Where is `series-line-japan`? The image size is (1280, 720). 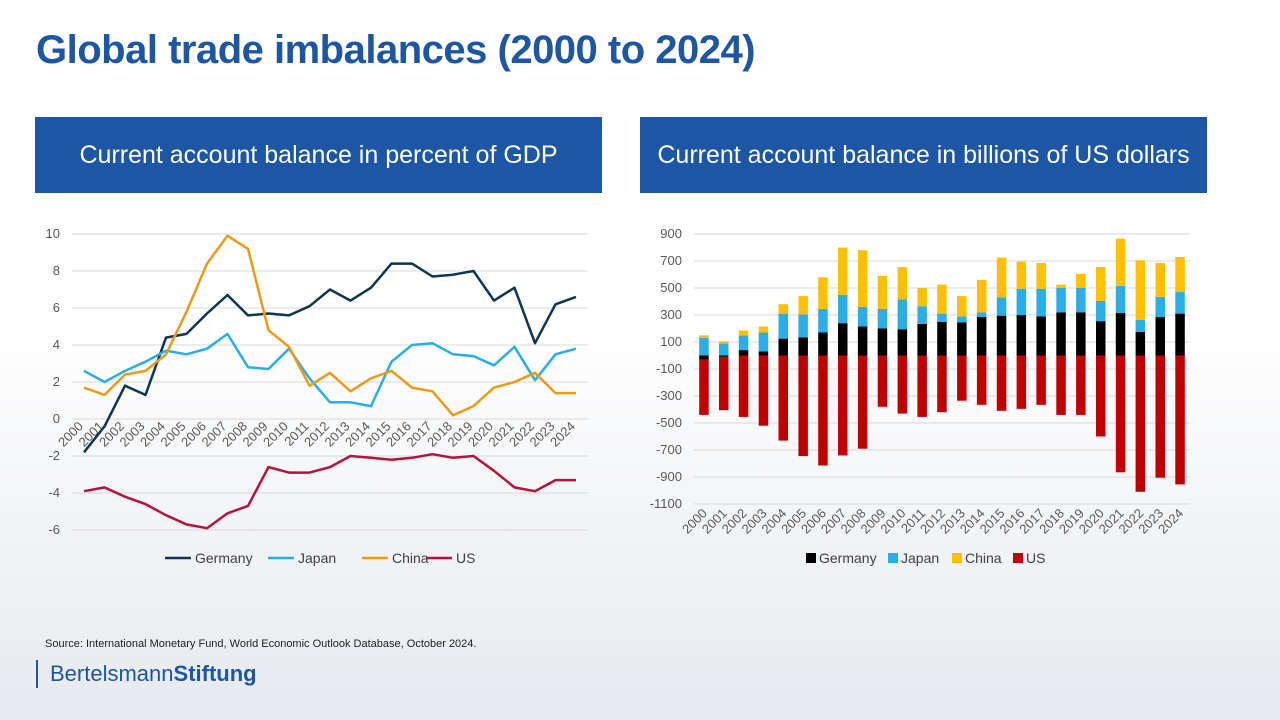
series-line-japan is located at coordinates (330, 370).